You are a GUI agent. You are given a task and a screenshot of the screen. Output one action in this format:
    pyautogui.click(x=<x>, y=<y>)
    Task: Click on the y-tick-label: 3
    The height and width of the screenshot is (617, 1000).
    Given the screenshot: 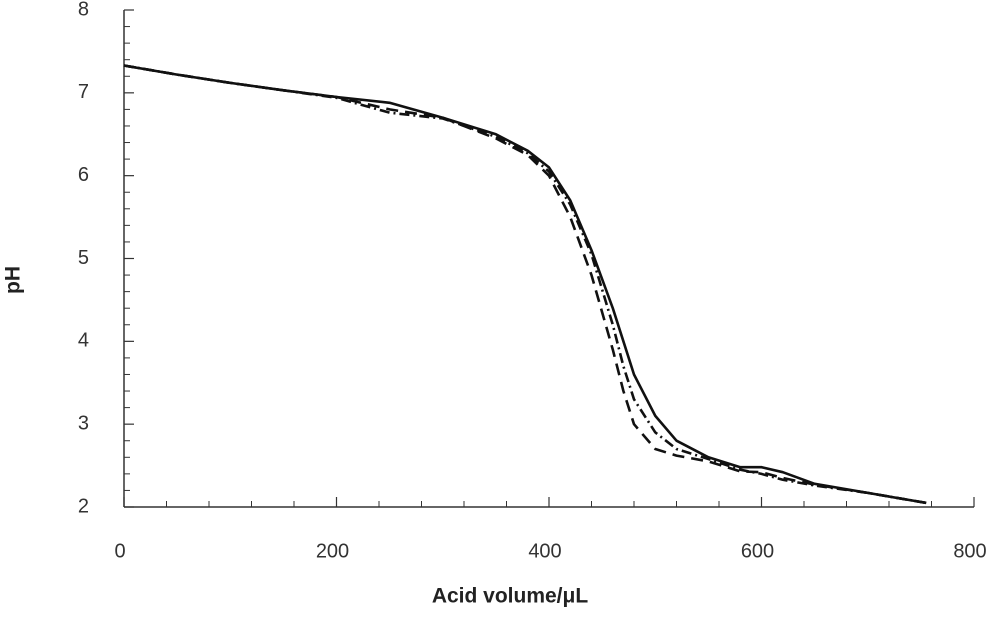 What is the action you would take?
    pyautogui.click(x=83, y=423)
    